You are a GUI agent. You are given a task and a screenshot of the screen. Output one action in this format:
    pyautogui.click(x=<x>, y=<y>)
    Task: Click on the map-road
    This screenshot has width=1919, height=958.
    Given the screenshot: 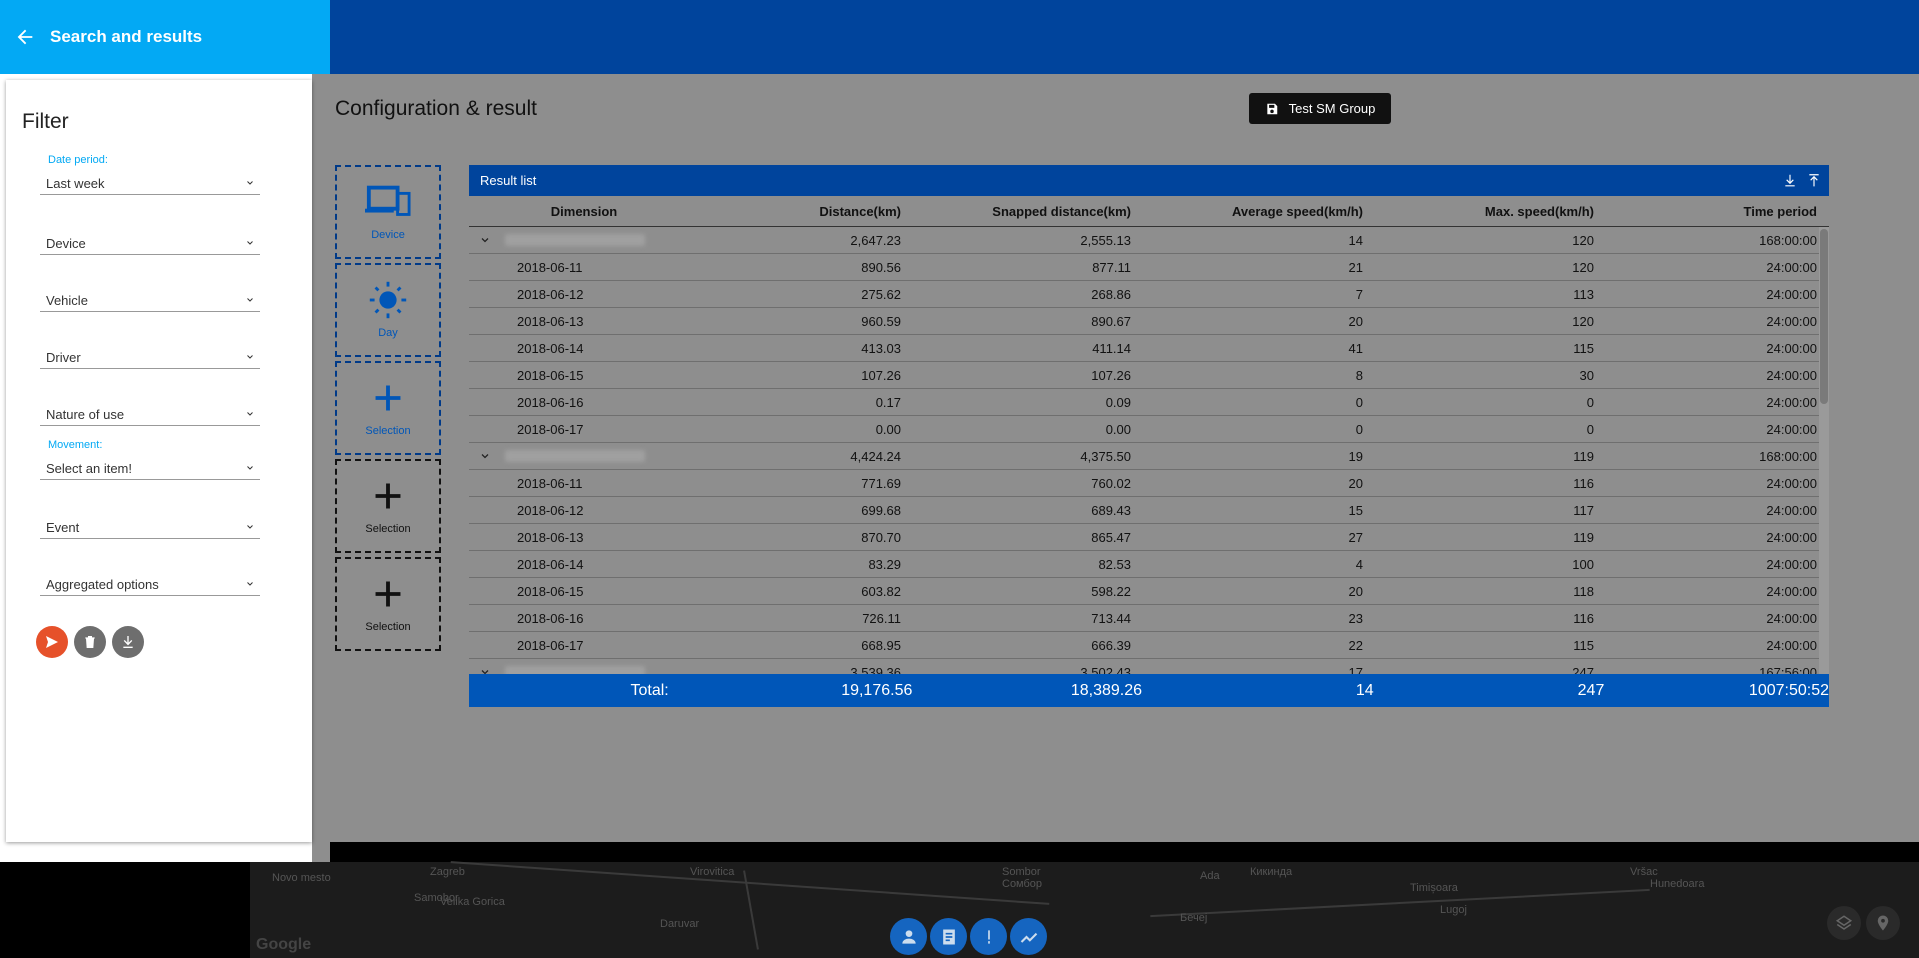 What is the action you would take?
    pyautogui.click(x=1400, y=903)
    